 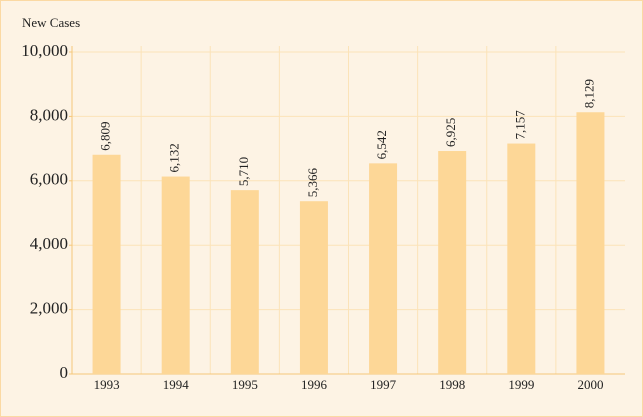 I want to click on value-label: 5,710, so click(x=243, y=171).